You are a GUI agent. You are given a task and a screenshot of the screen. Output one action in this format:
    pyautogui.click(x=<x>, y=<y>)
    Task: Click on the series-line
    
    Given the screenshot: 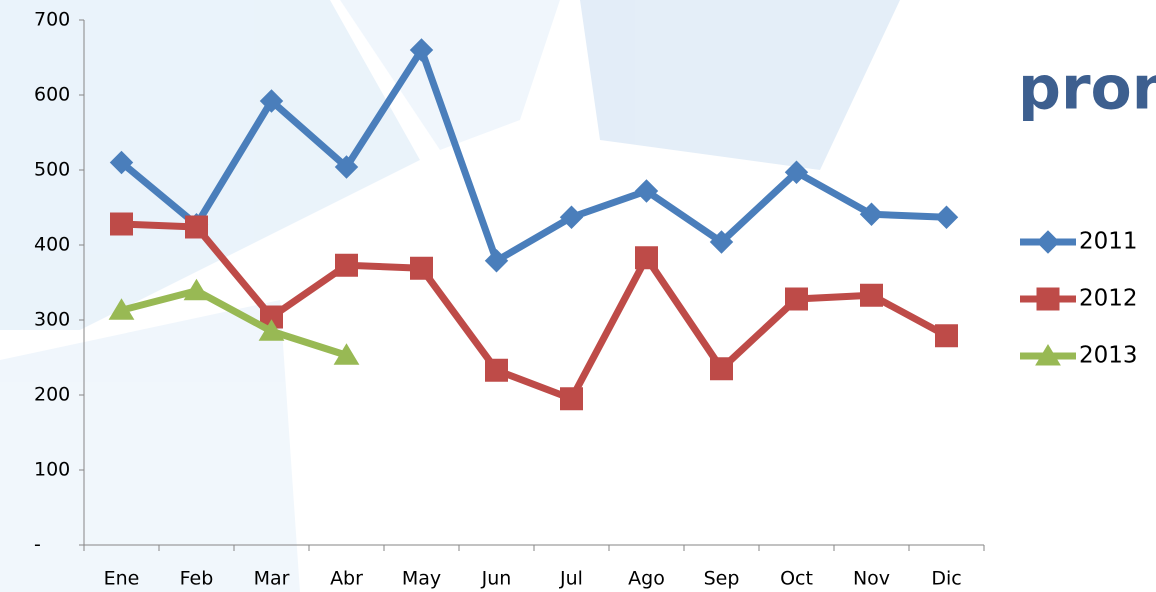 What is the action you would take?
    pyautogui.click(x=234, y=323)
    